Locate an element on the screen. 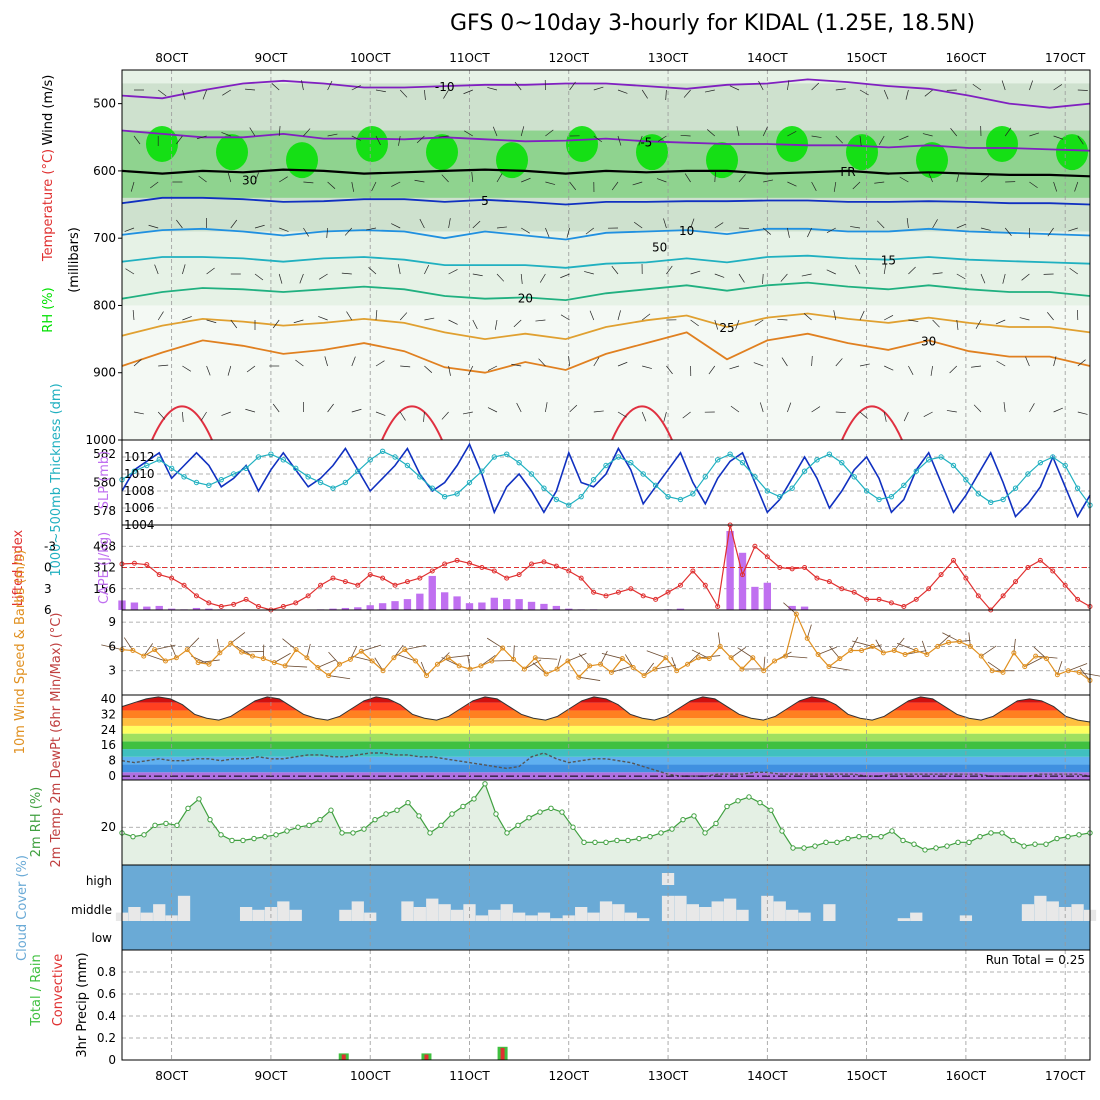 The image size is (1100, 1100). top-axis-label: 16OCT is located at coordinates (966, 58).